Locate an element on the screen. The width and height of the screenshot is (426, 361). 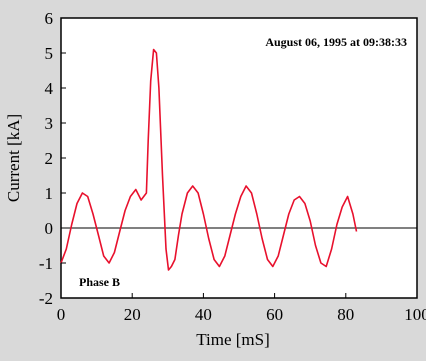
series-label-phase-b: Phase B is located at coordinates (99, 282).